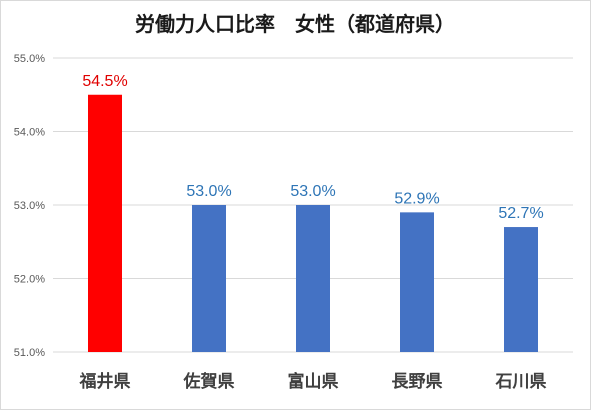 The height and width of the screenshot is (410, 591). I want to click on x-category-label: 富山県, so click(313, 381).